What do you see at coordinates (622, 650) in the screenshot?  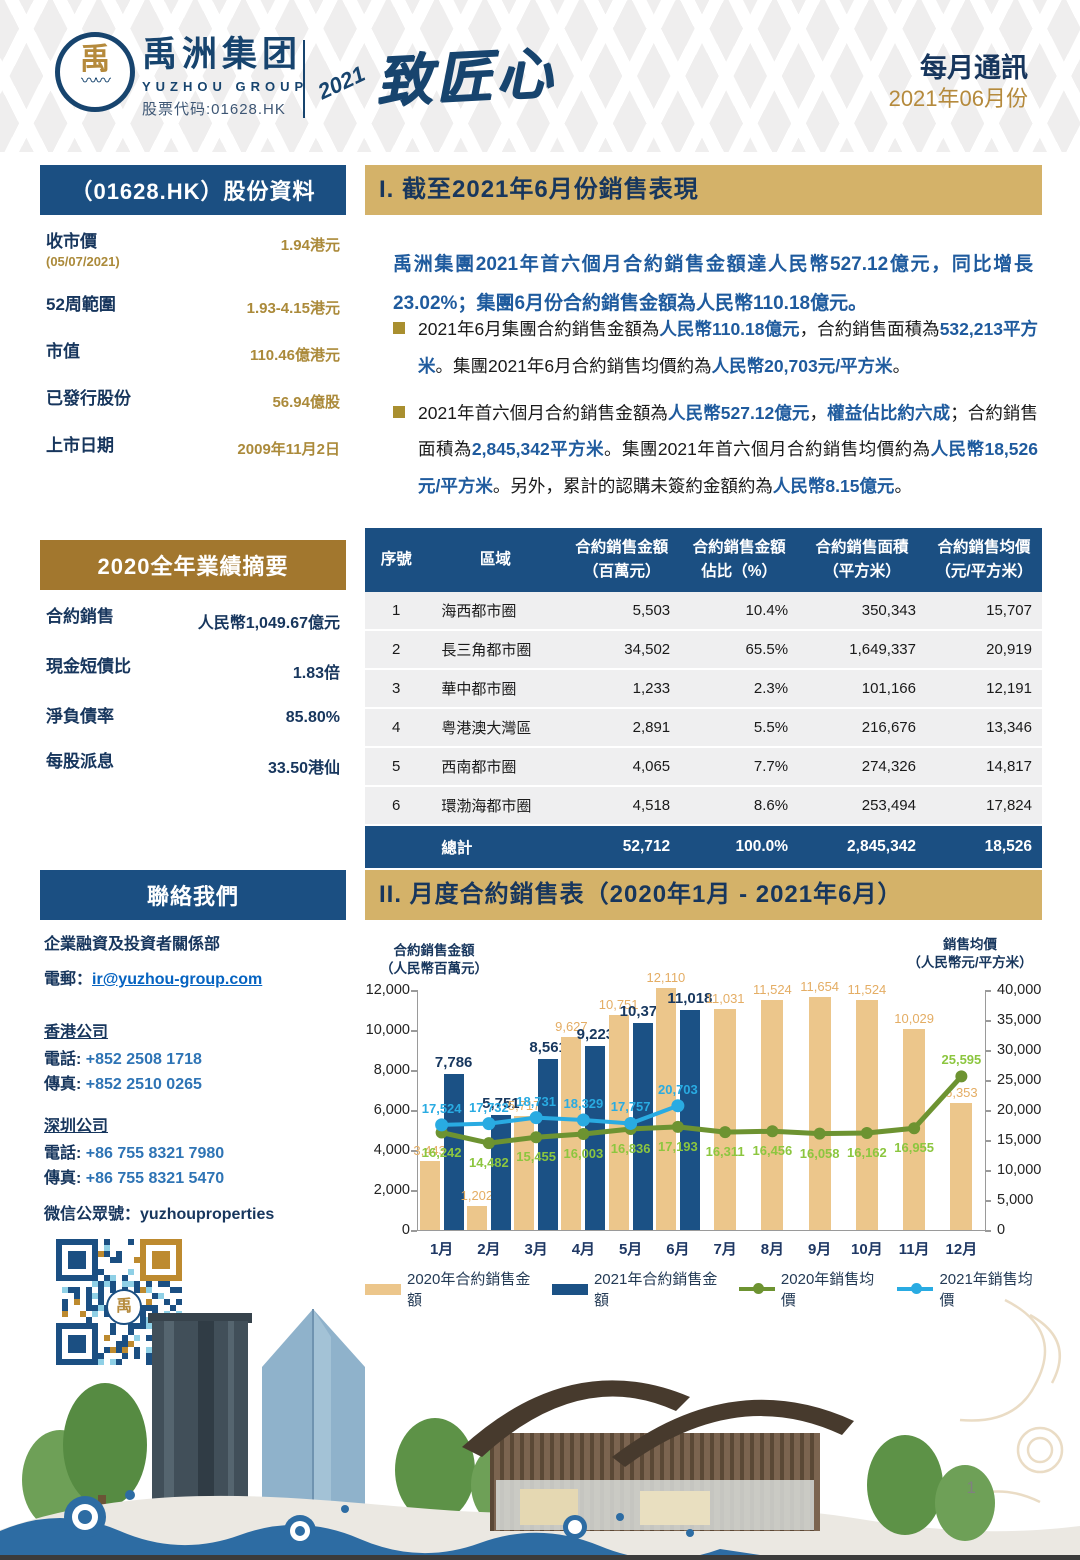 I see `table-cell: 34,502` at bounding box center [622, 650].